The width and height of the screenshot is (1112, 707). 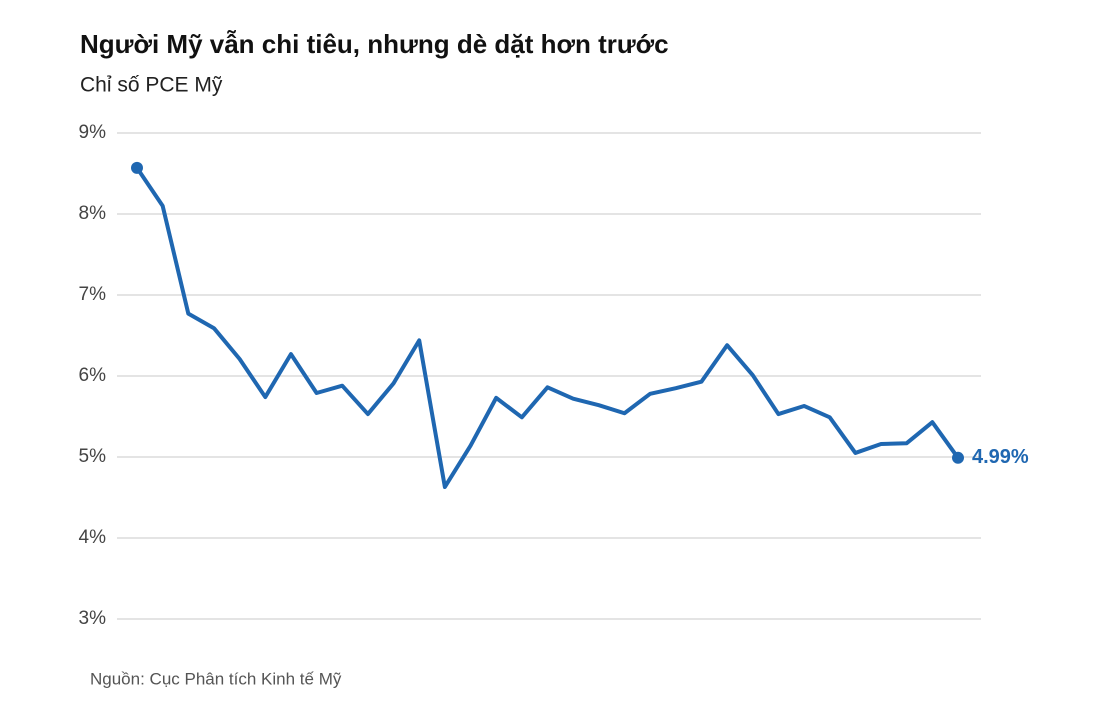 I want to click on y-tick-label: 6%, so click(x=93, y=375).